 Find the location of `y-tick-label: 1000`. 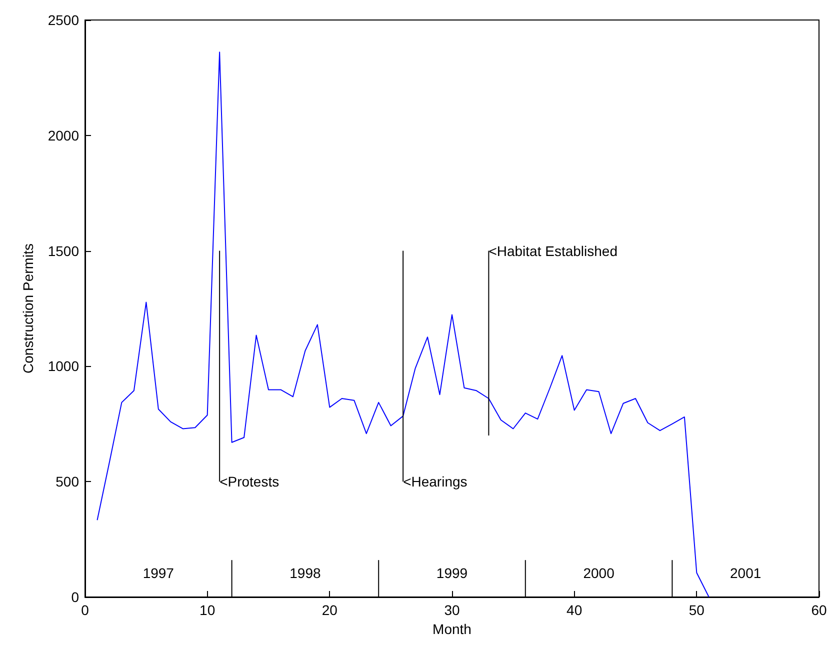

y-tick-label: 1000 is located at coordinates (64, 366).